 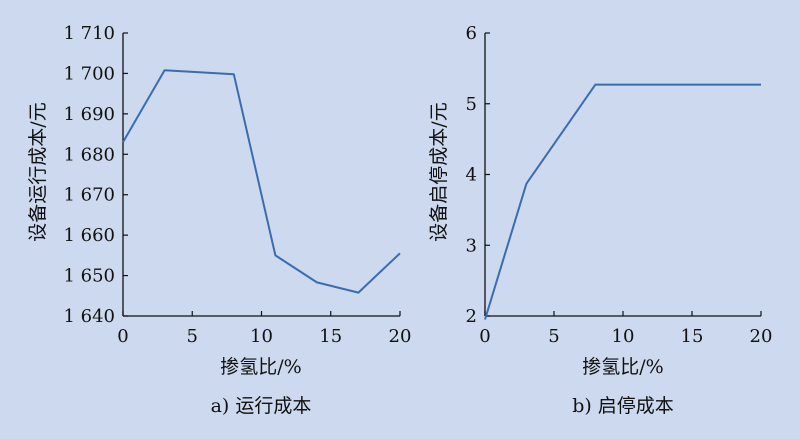 What do you see at coordinates (553, 336) in the screenshot?
I see `chart-startup-cost-xtick-label: 5` at bounding box center [553, 336].